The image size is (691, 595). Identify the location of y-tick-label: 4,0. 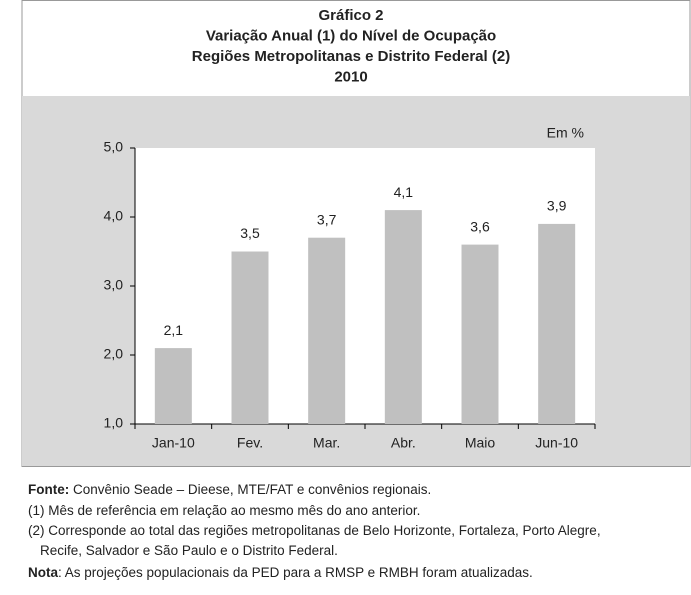
(114, 216).